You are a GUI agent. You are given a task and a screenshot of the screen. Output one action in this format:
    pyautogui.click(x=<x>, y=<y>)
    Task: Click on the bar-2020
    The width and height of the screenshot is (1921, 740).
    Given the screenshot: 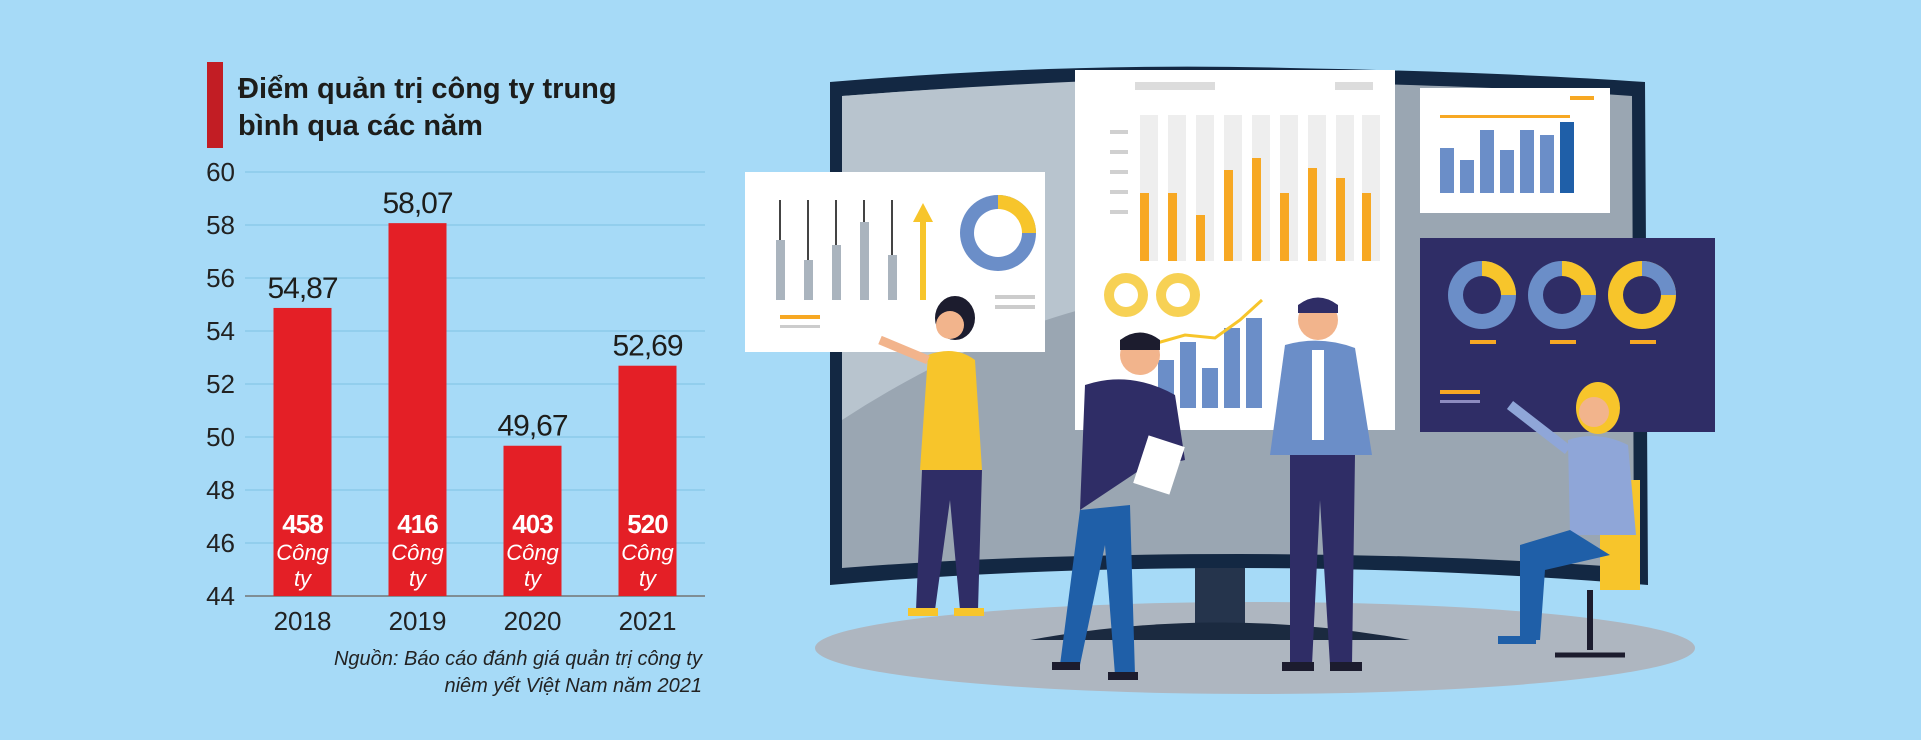 What is the action you would take?
    pyautogui.click(x=532, y=520)
    